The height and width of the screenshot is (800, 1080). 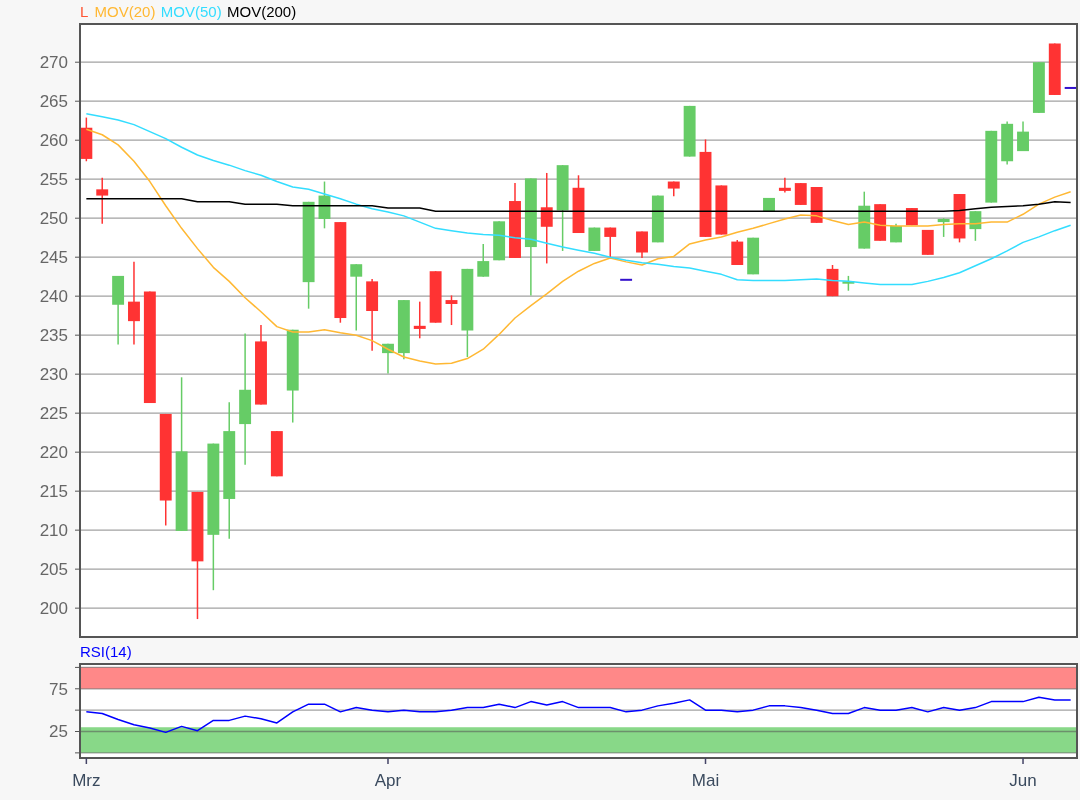 What do you see at coordinates (53, 63) in the screenshot?
I see `y-tick-label: 270` at bounding box center [53, 63].